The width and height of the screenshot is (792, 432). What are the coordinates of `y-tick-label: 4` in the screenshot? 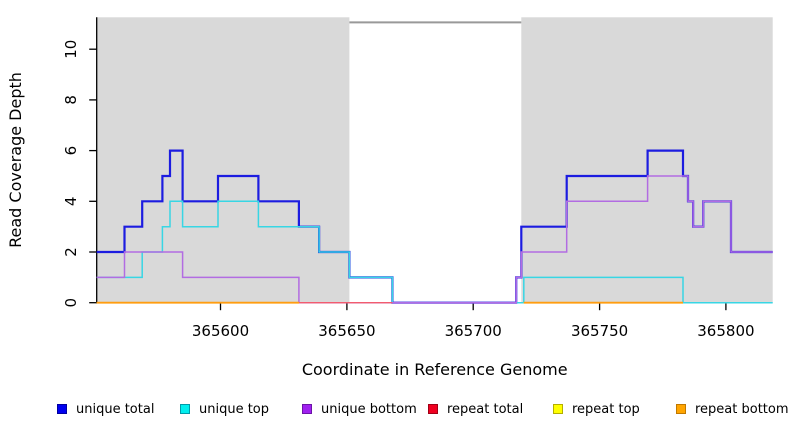 It's located at (71, 202).